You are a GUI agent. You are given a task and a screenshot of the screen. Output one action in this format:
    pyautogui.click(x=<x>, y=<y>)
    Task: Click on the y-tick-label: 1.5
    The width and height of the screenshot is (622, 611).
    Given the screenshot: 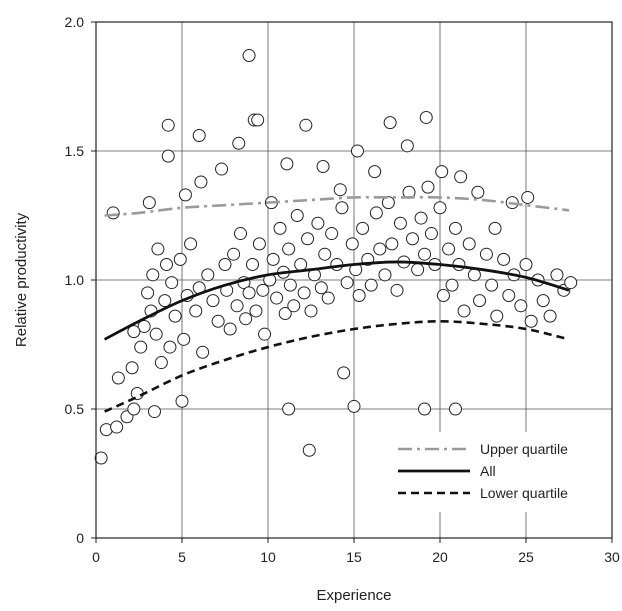 What is the action you would take?
    pyautogui.click(x=75, y=151)
    